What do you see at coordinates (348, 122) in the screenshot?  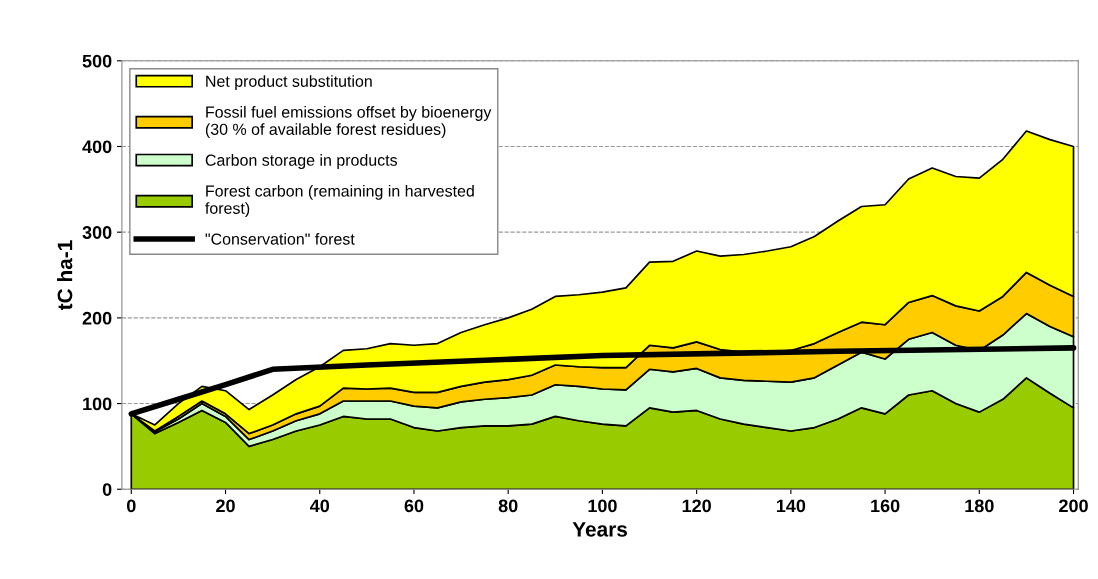 I see `legend-label: Fossil fuel emissions offset by bioenergy (30 % of available forest residues)` at bounding box center [348, 122].